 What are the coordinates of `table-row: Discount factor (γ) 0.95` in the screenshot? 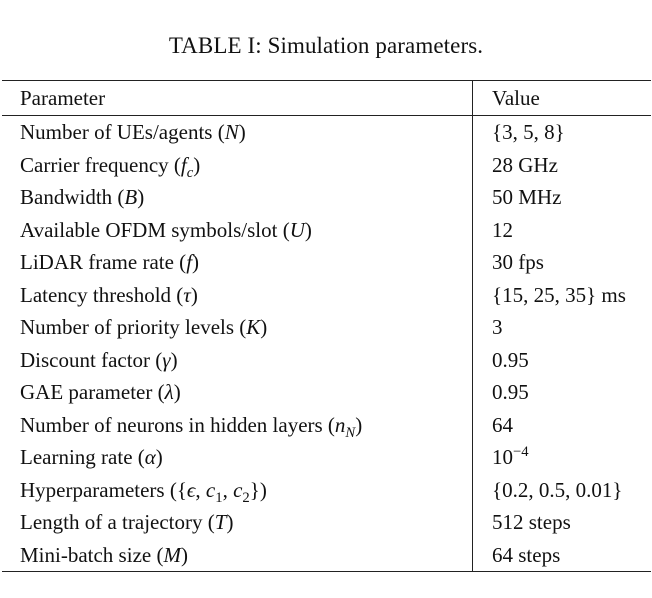 It's located at (326, 359).